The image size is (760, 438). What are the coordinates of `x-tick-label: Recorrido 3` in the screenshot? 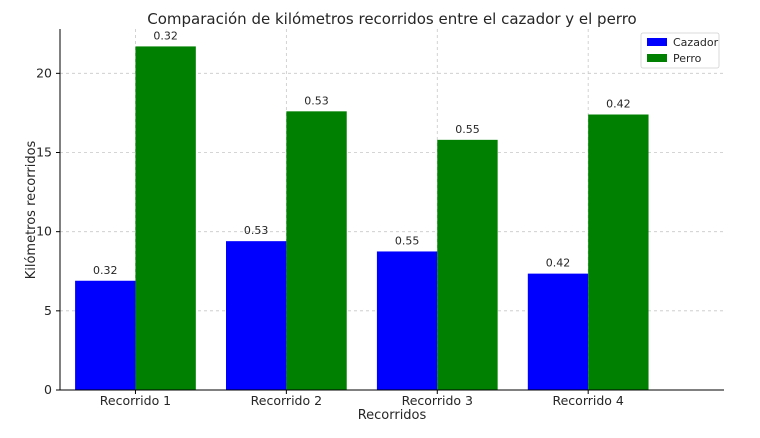 It's located at (437, 400).